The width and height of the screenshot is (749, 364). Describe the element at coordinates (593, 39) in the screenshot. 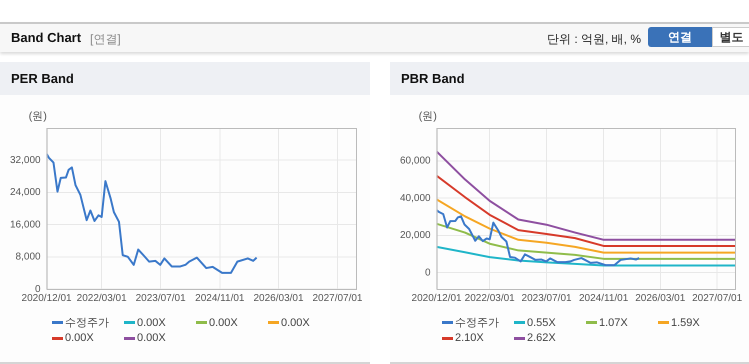

I see `text: 단위 : 억원, 배, %` at that location.